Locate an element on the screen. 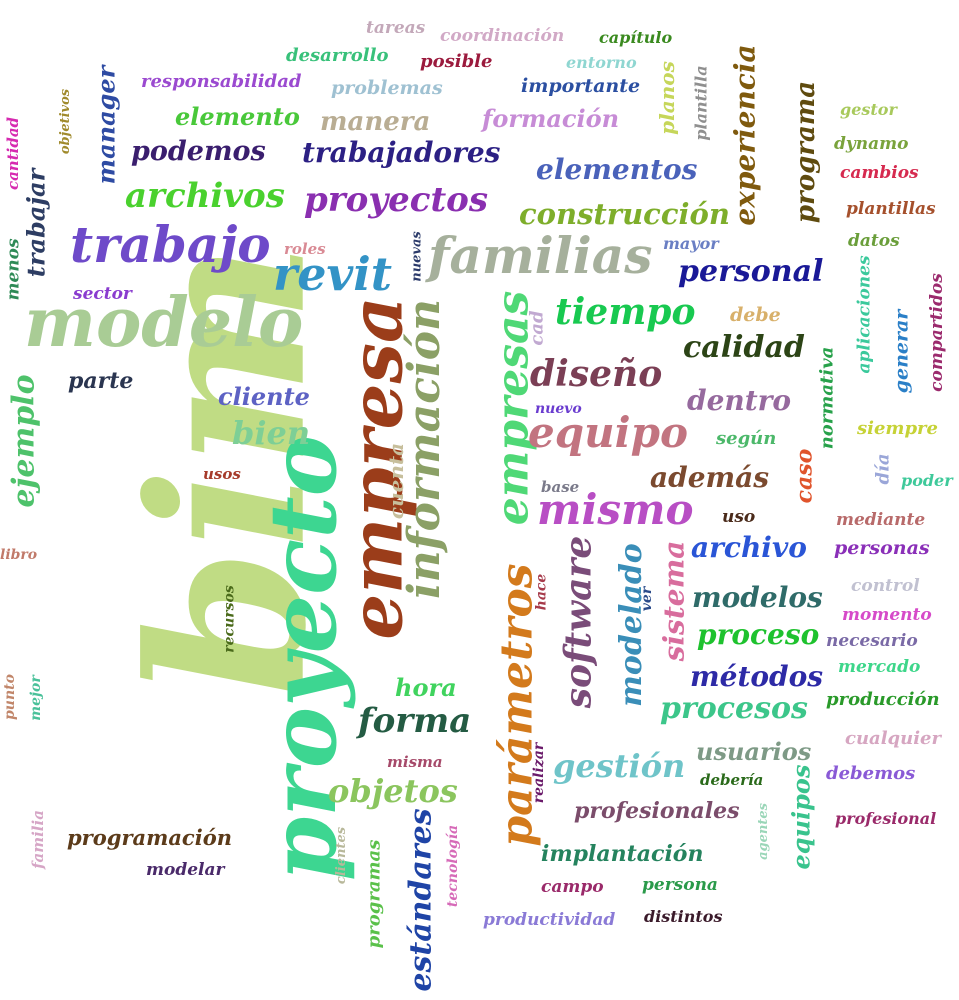  word: persona is located at coordinates (680, 885).